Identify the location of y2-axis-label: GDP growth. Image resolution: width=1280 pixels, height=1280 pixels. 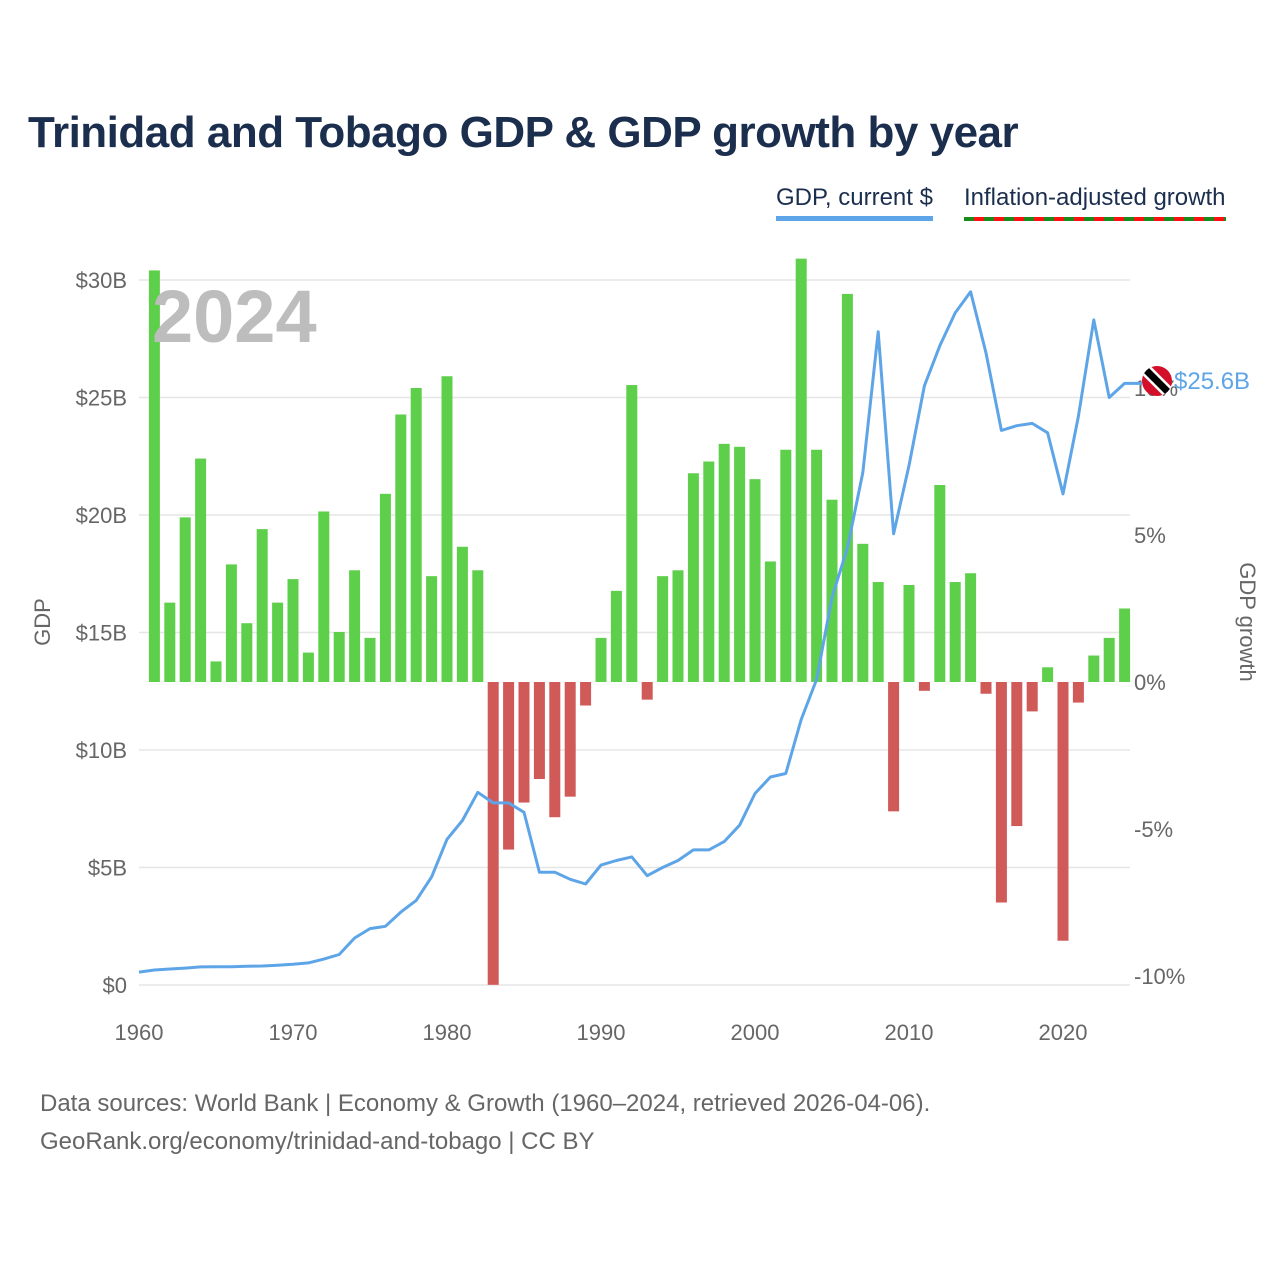
(1247, 621).